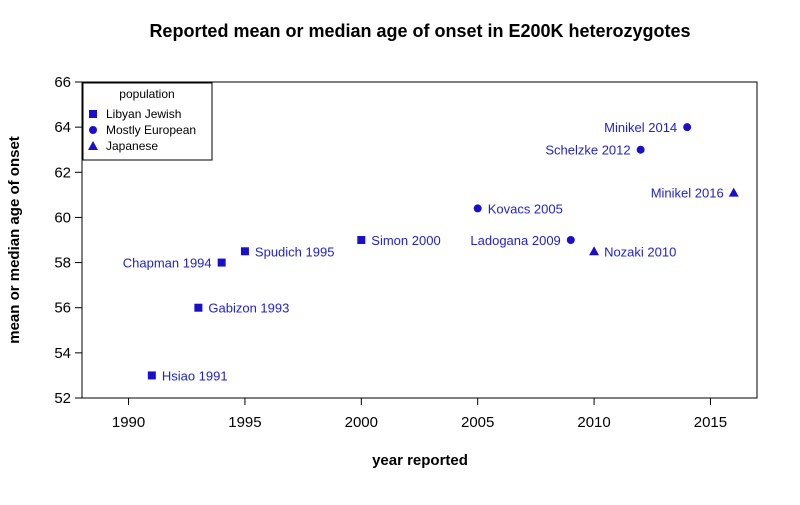 This screenshot has height=505, width=800. I want to click on legend-marker-triangle, so click(93, 145).